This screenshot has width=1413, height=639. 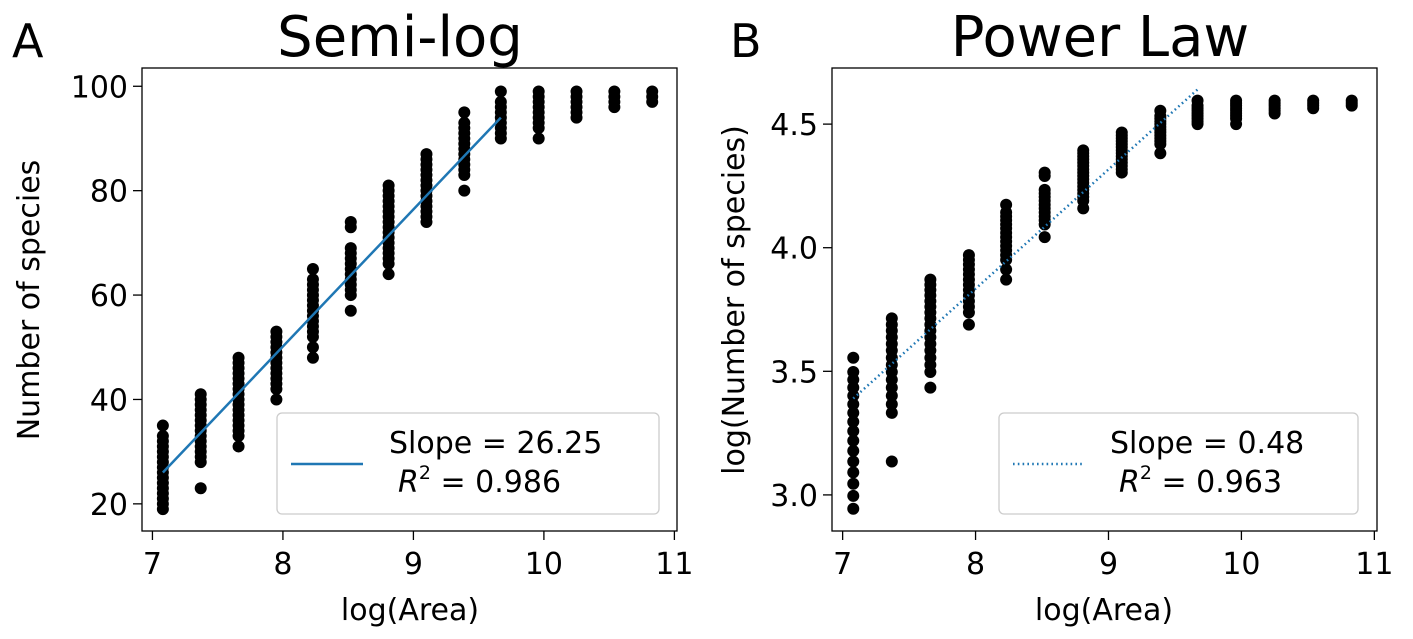 I want to click on y-tick-label: 40, so click(x=109, y=400).